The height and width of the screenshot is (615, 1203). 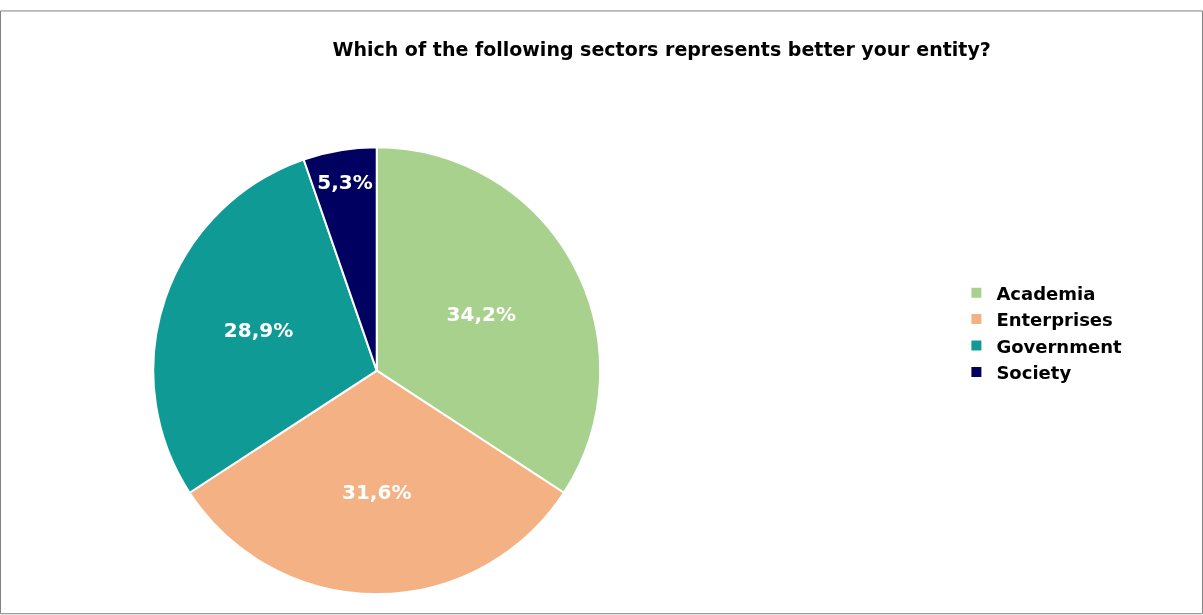 What do you see at coordinates (1034, 372) in the screenshot?
I see `legend-label: Society` at bounding box center [1034, 372].